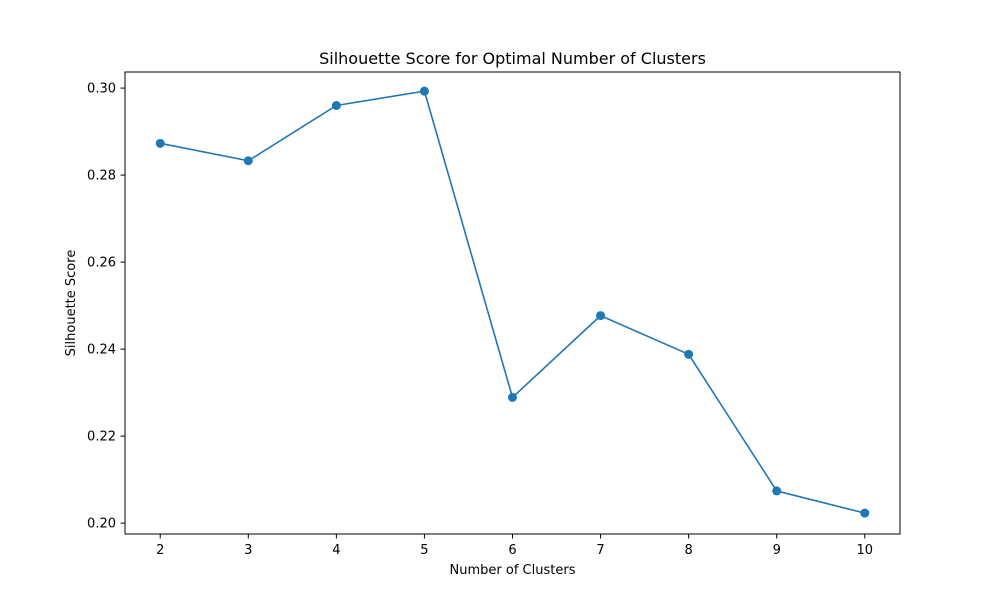 The width and height of the screenshot is (1000, 600). I want to click on x-tick-label: 3, so click(248, 550).